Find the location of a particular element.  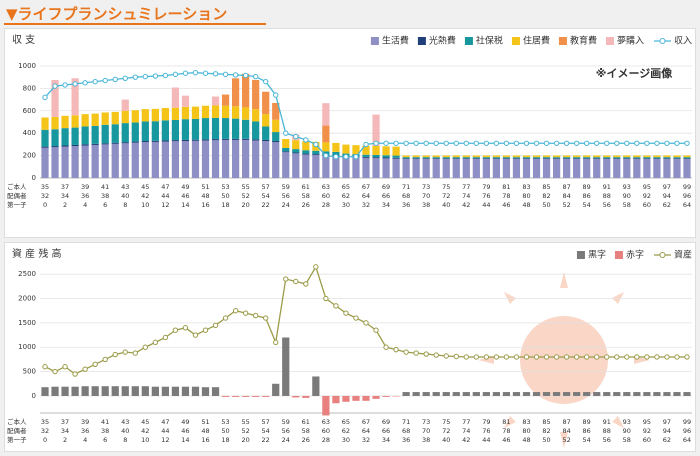

x-tick-label: 42 is located at coordinates (145, 196).